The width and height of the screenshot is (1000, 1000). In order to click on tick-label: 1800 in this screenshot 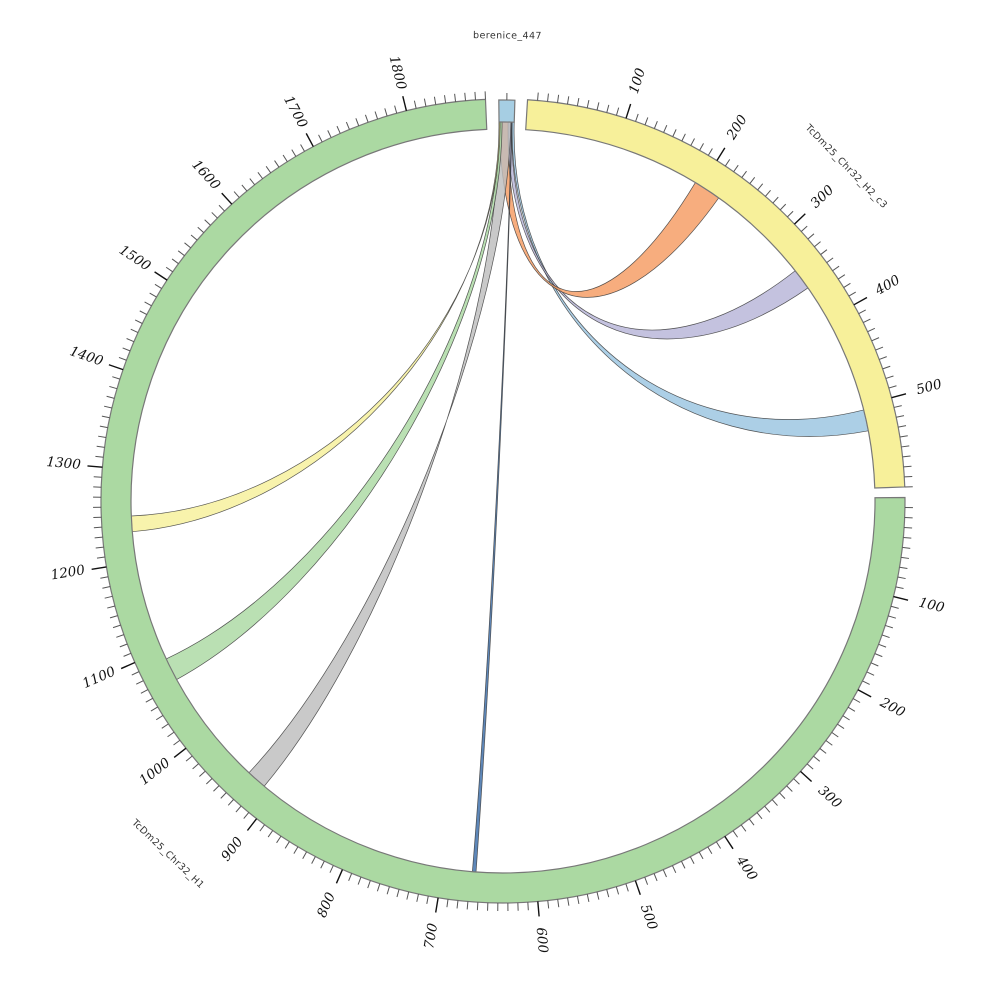, I will do `click(398, 73)`.